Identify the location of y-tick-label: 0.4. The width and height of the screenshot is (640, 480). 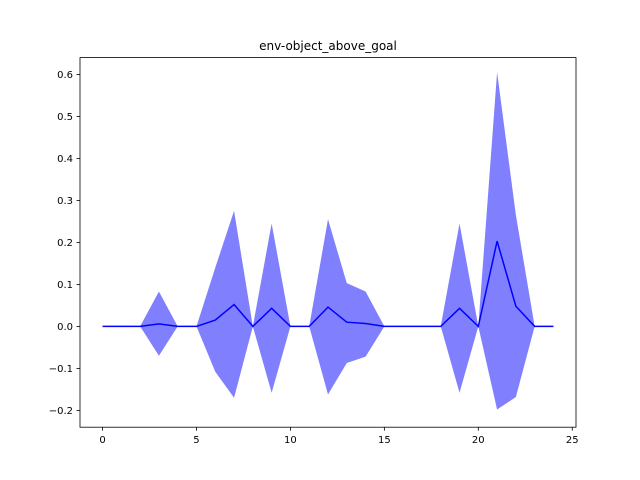
(65, 159).